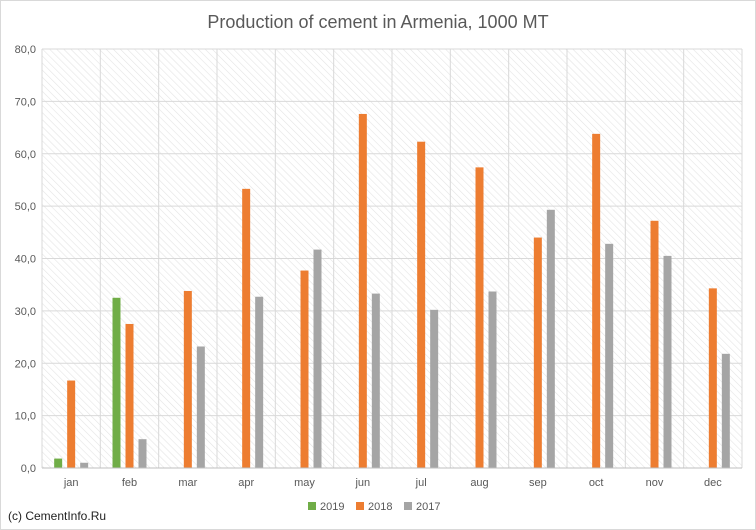  Describe the element at coordinates (58, 463) in the screenshot. I see `bar-2019-jan` at that location.